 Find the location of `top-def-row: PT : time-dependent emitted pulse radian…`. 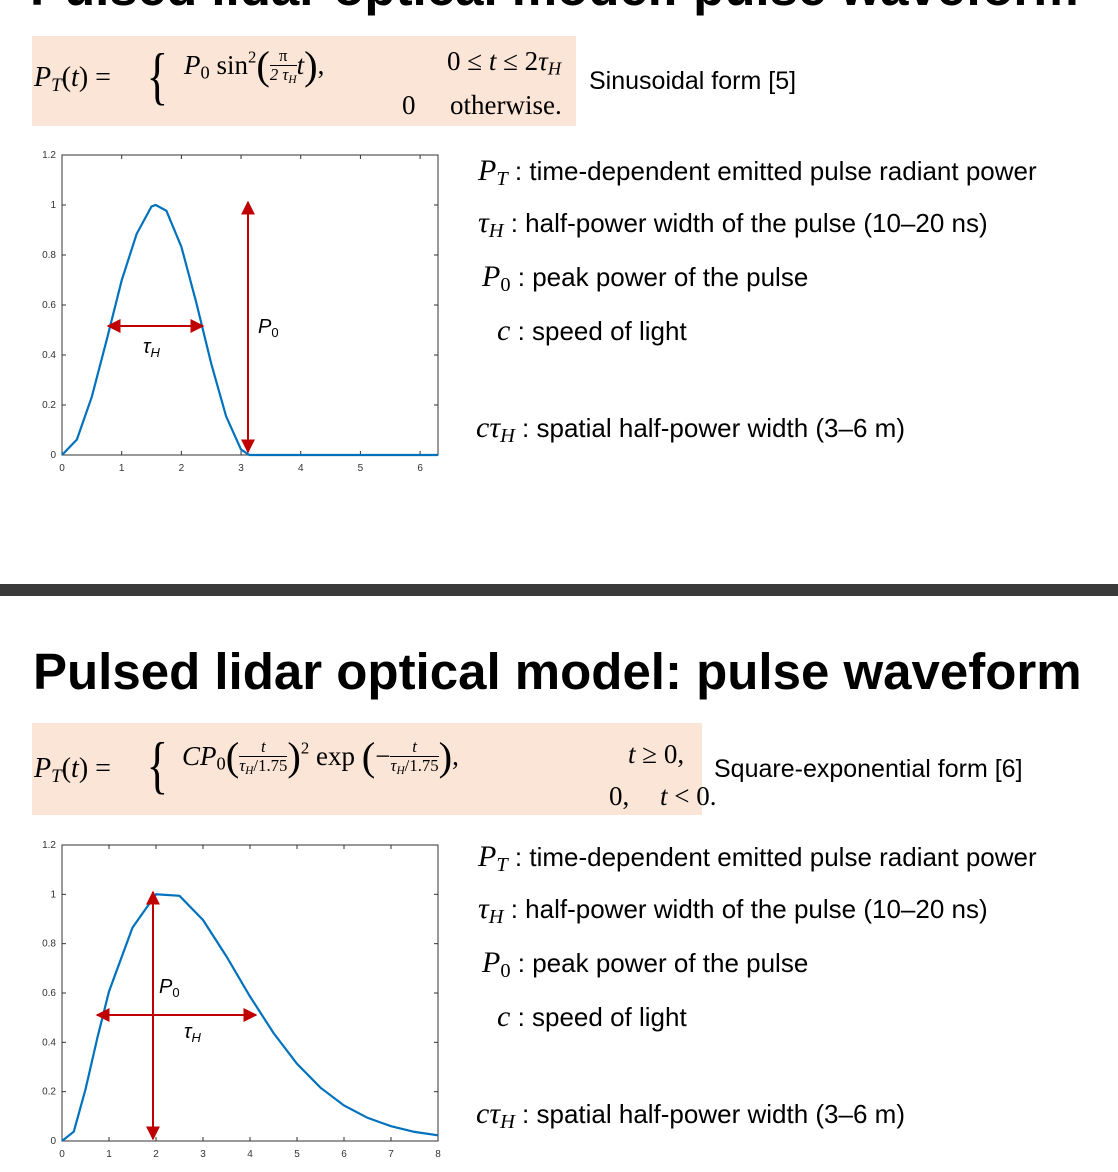

top-def-row: PT : time-dependent emitted pulse radian… is located at coordinates (757, 175).